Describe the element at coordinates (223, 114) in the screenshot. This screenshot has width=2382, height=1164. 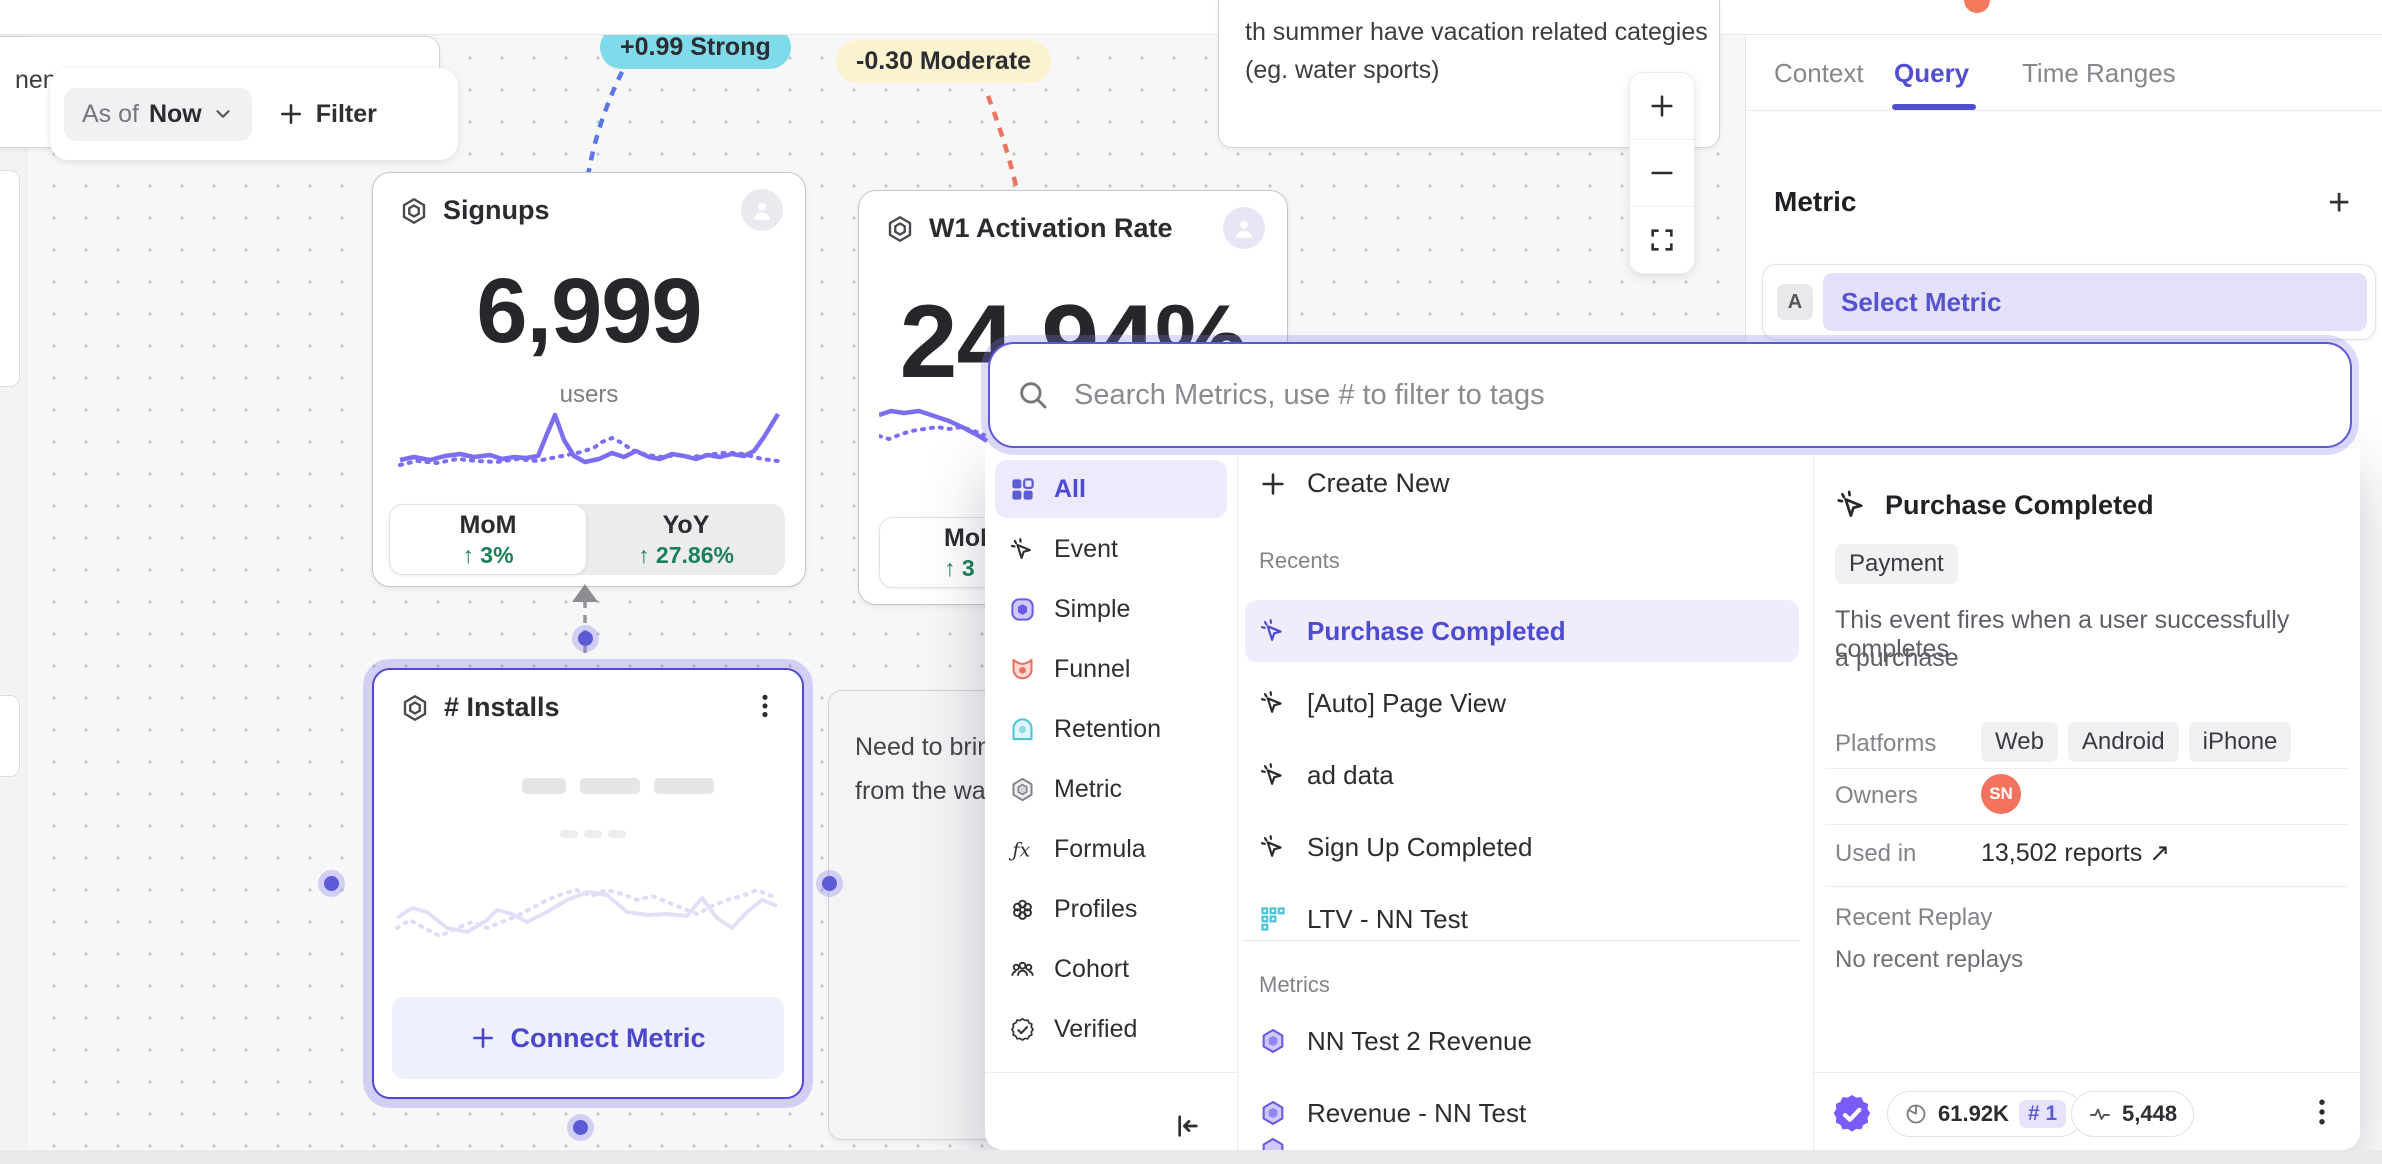
I see `chevron-down-icon` at that location.